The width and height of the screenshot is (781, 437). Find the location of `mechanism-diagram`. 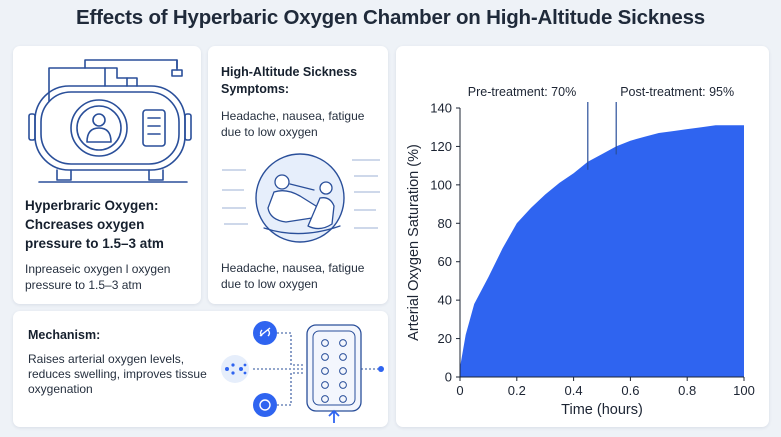

mechanism-diagram is located at coordinates (302, 372).